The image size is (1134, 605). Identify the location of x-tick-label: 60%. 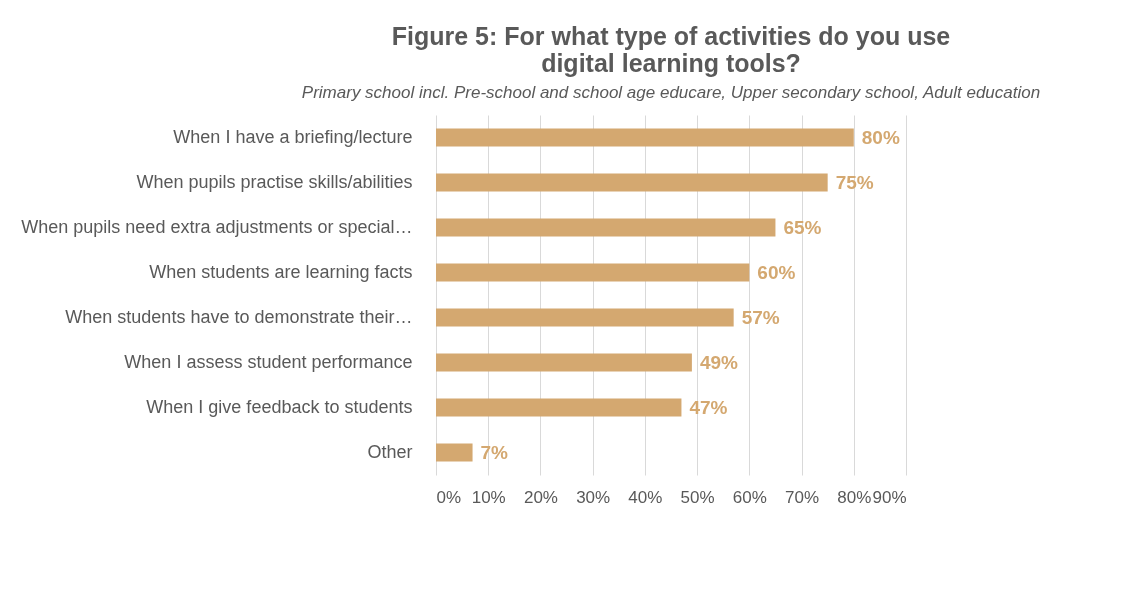
(749, 497).